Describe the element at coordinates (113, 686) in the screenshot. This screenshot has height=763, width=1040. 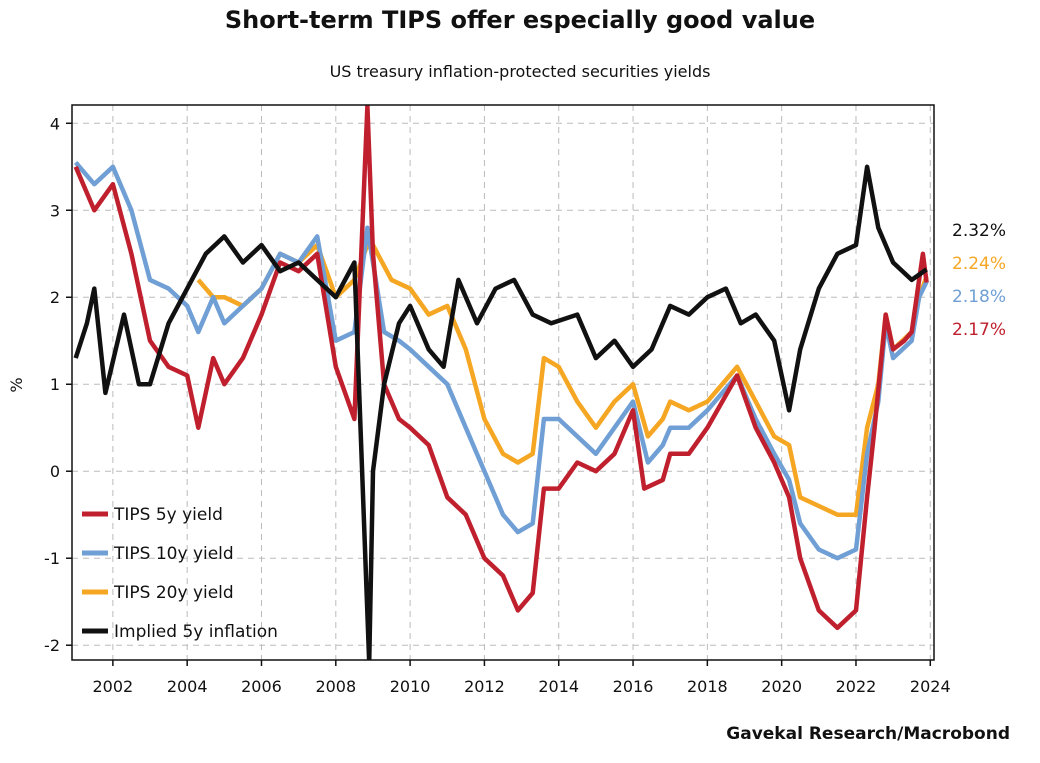
I see `x-tick-label: 2002` at that location.